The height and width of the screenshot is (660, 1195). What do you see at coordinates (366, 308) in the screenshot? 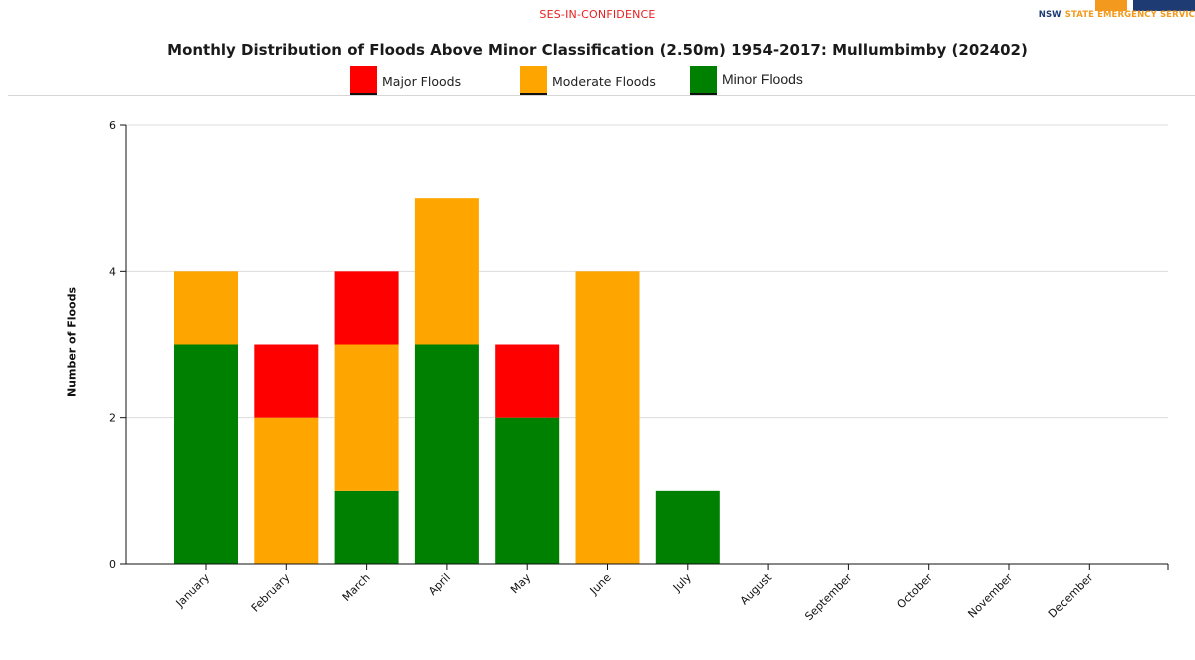
I see `bar-march-major-floods` at bounding box center [366, 308].